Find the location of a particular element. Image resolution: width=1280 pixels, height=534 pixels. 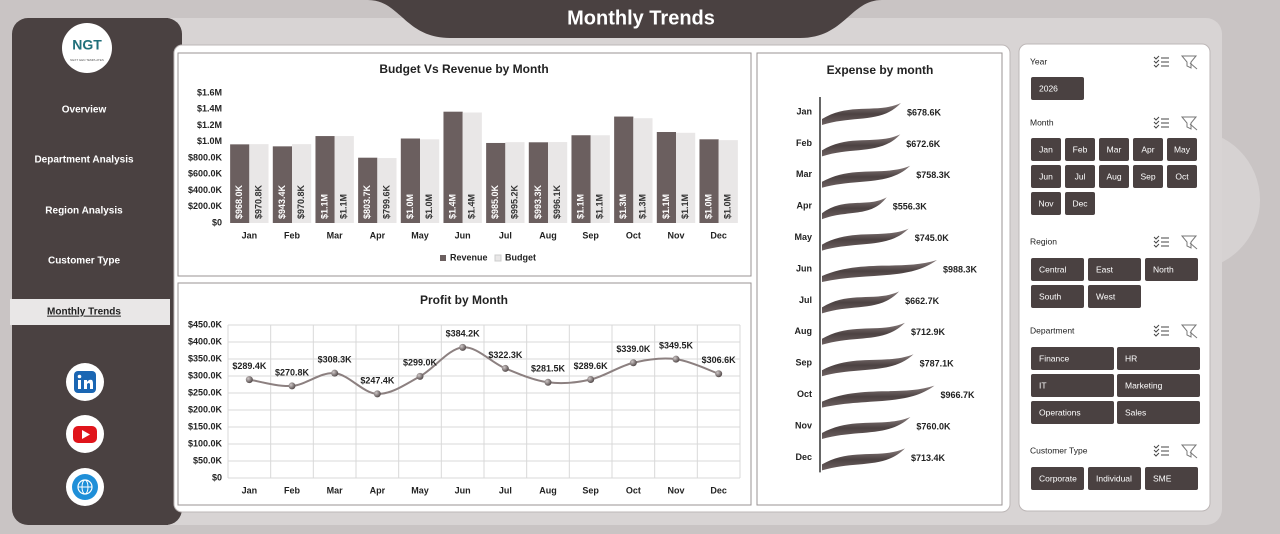

slicer-button: Nov is located at coordinates (1046, 203).